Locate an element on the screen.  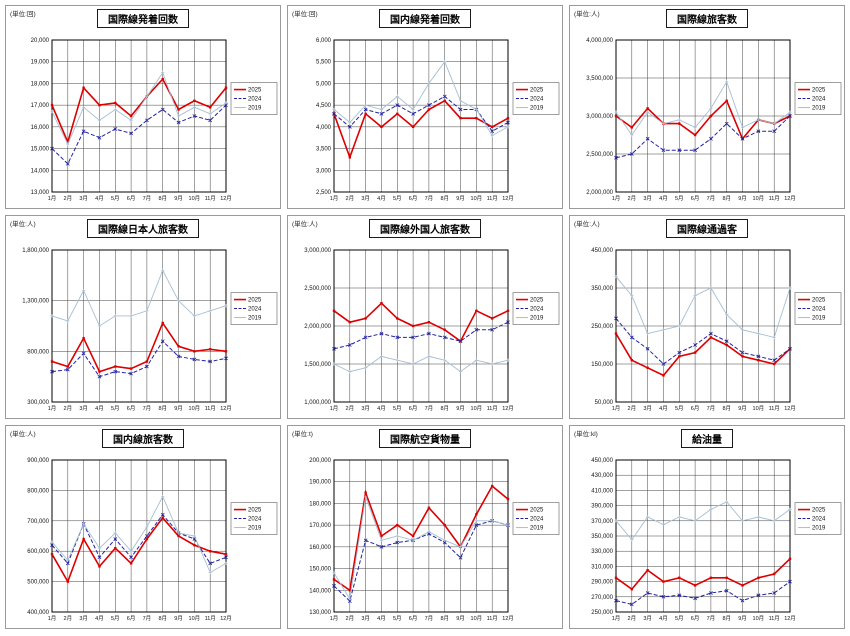
svg-text: 6,000 is located at coordinates (324, 41).